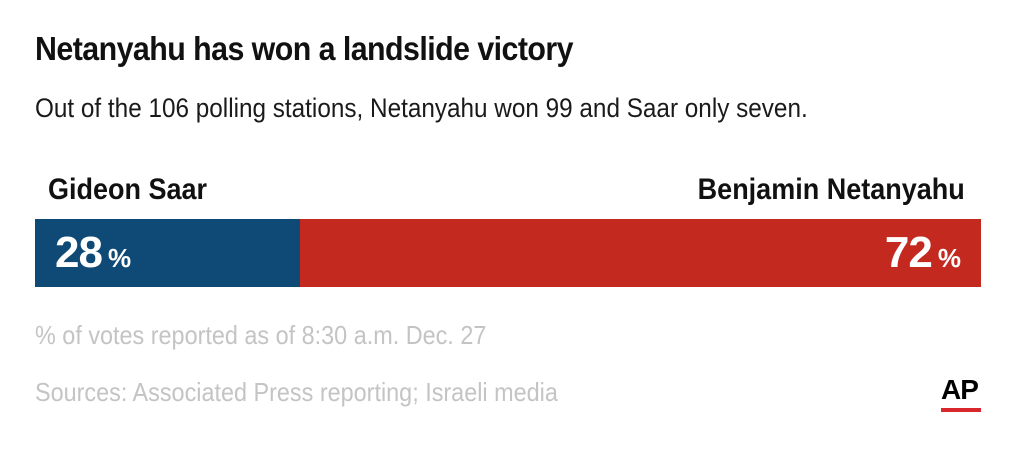 This screenshot has height=454, width=1029. I want to click on chart-title: Netanyahu has won a landslide victory, so click(304, 48).